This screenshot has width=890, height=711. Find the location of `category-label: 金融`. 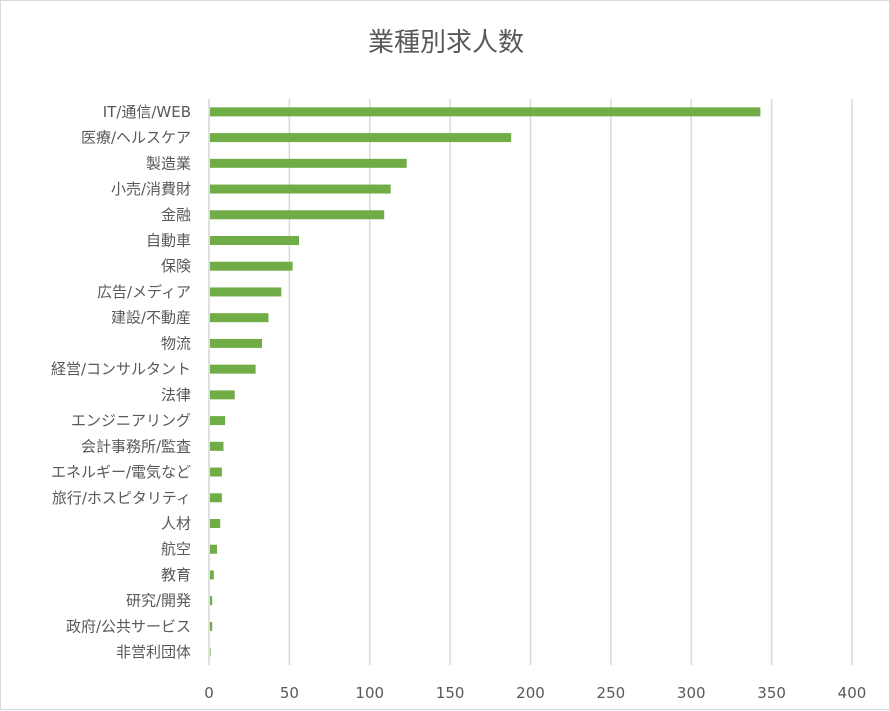

category-label: 金融 is located at coordinates (176, 215).